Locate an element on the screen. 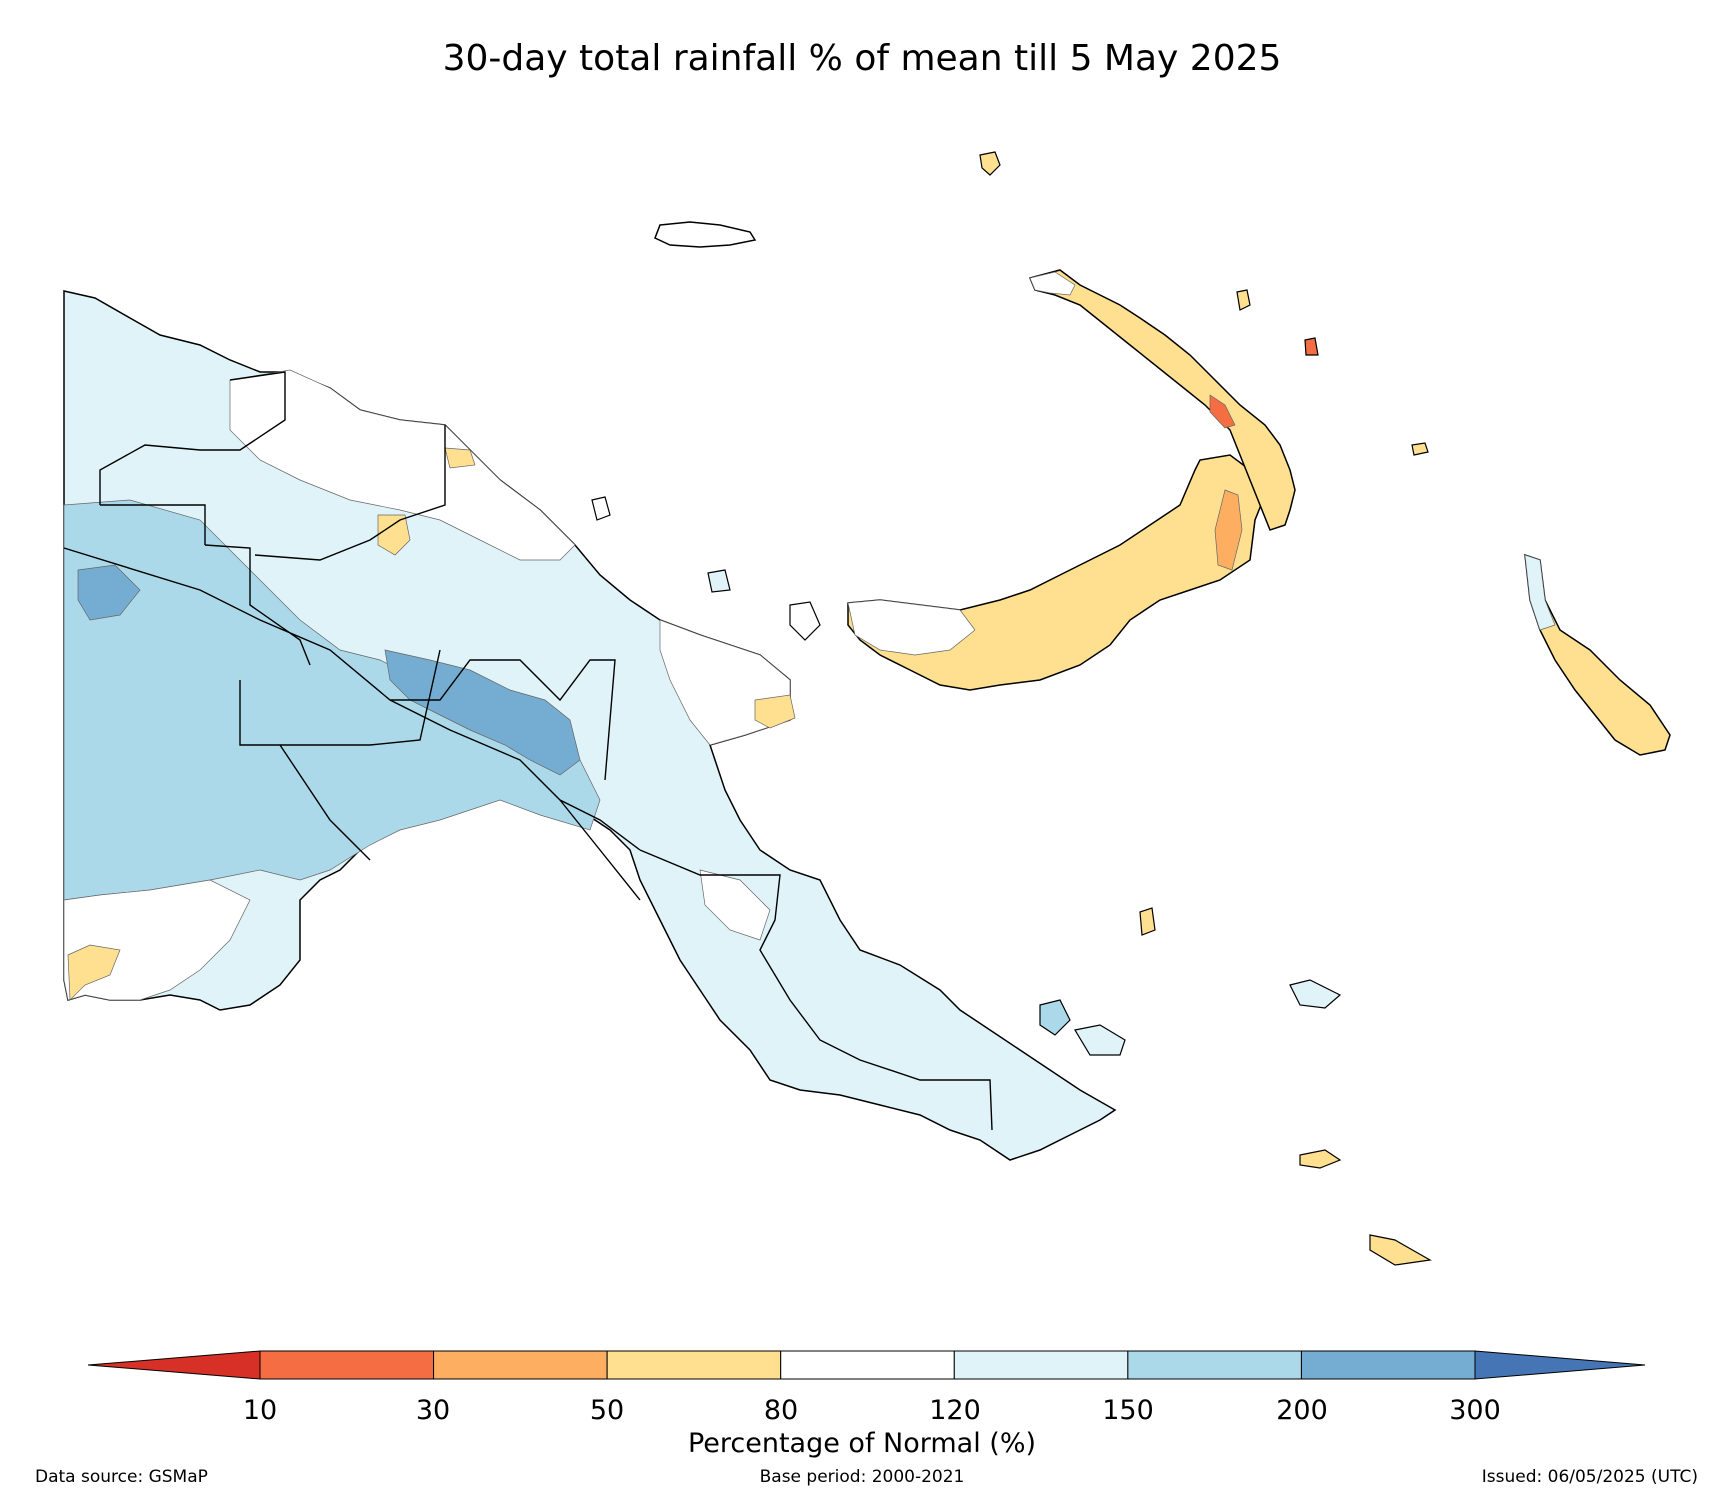 The width and height of the screenshot is (1724, 1494). colorbar-tick-300: 300 is located at coordinates (1475, 1410).